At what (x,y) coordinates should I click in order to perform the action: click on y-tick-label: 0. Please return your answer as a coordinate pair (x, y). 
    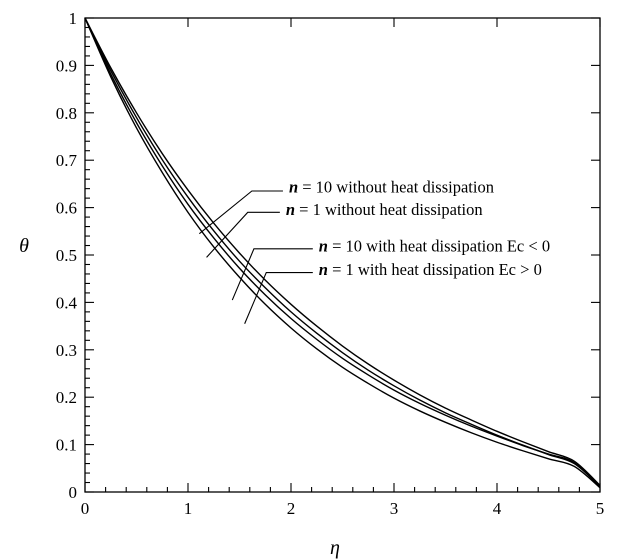
    Looking at the image, I should click on (73, 492).